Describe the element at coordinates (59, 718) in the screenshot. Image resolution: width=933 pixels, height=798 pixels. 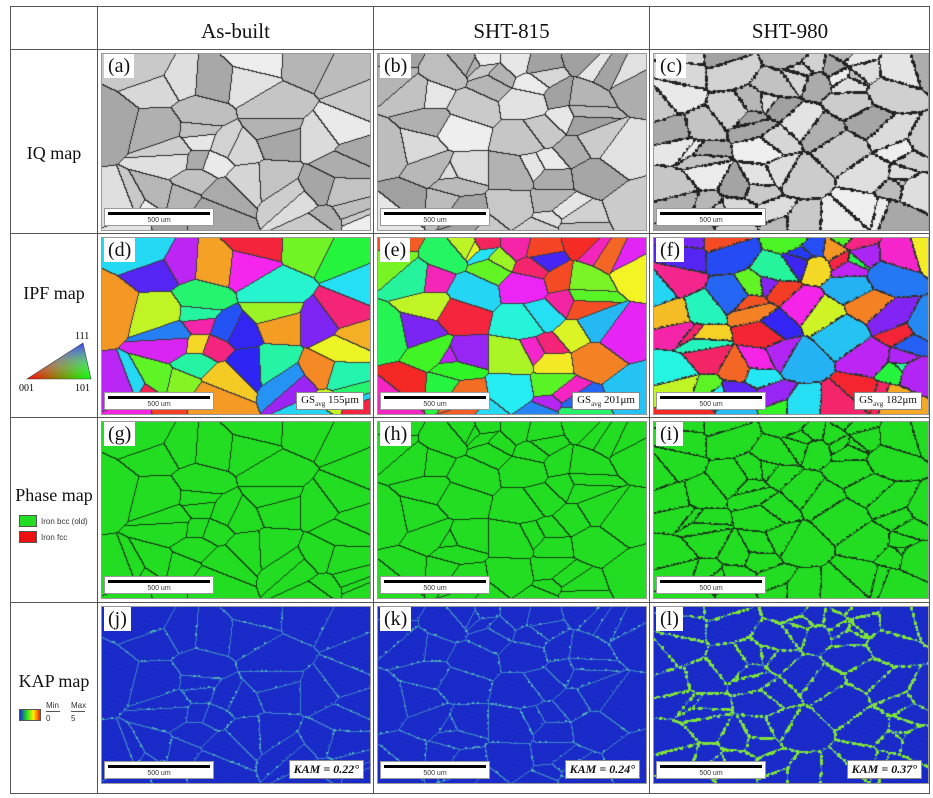
I see `kap-color-legend: Min Max 0 5` at that location.